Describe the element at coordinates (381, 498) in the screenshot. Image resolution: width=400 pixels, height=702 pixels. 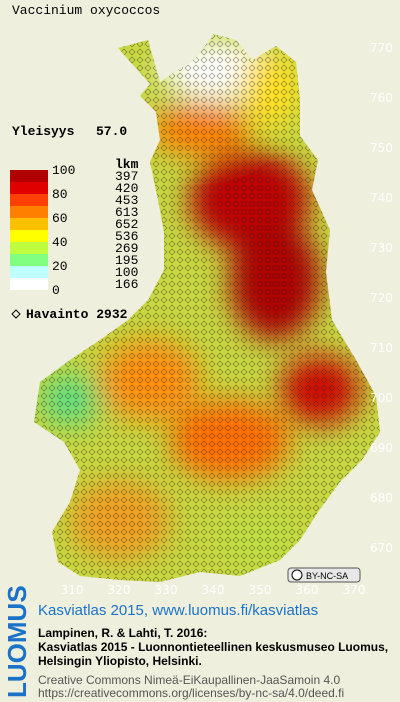
I see `y-grid-label: 680` at that location.